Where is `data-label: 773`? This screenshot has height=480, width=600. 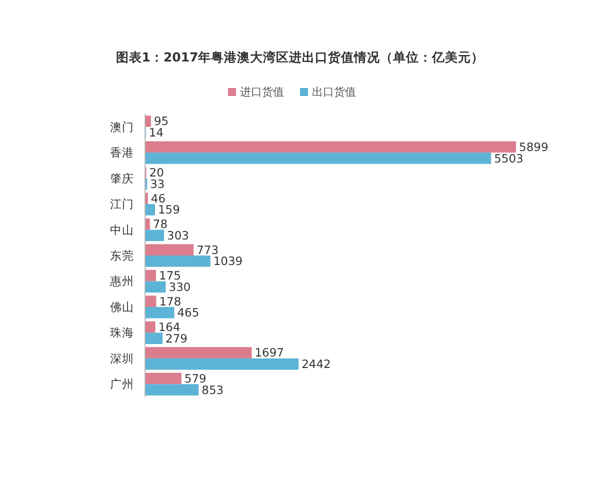
data-label: 773 is located at coordinates (207, 249).